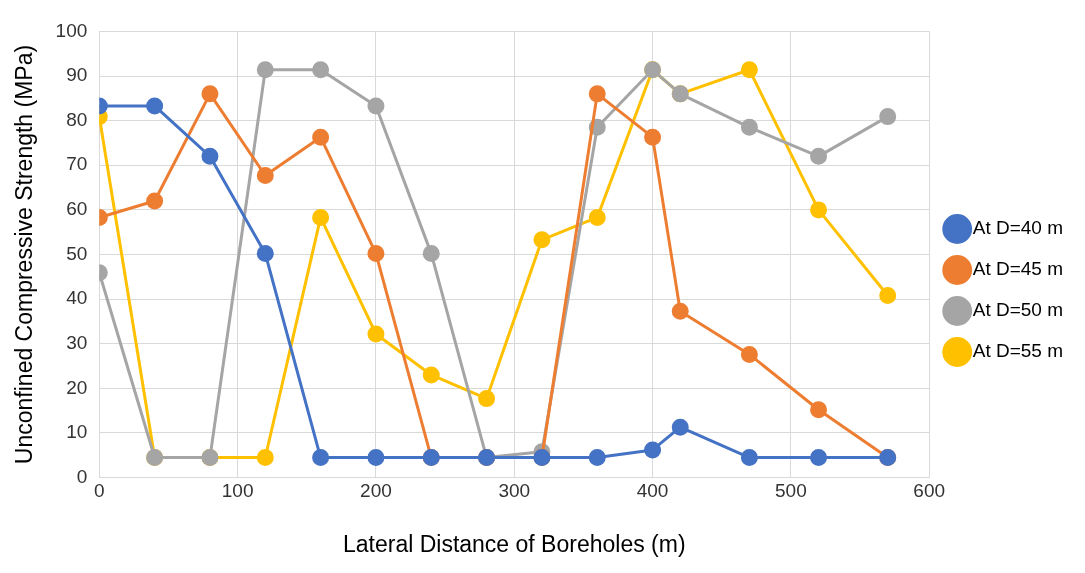 Image resolution: width=1085 pixels, height=573 pixels. Describe the element at coordinates (77, 209) in the screenshot. I see `y-tick-label: 60` at that location.